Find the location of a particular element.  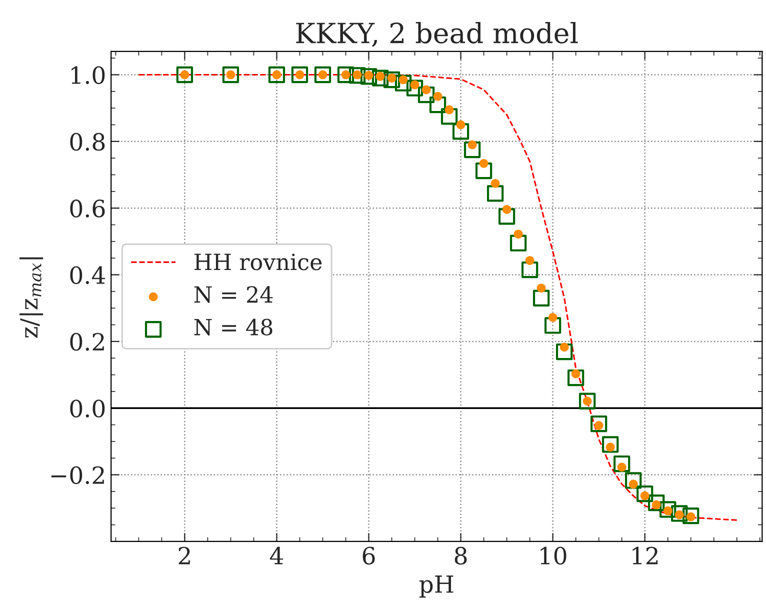

y-tick-label: 0.0 is located at coordinates (87, 409).